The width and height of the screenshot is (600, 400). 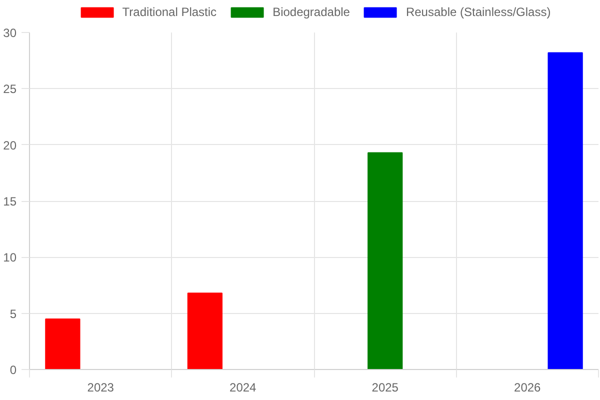 What do you see at coordinates (10, 201) in the screenshot?
I see `y-tick-label: 15` at bounding box center [10, 201].